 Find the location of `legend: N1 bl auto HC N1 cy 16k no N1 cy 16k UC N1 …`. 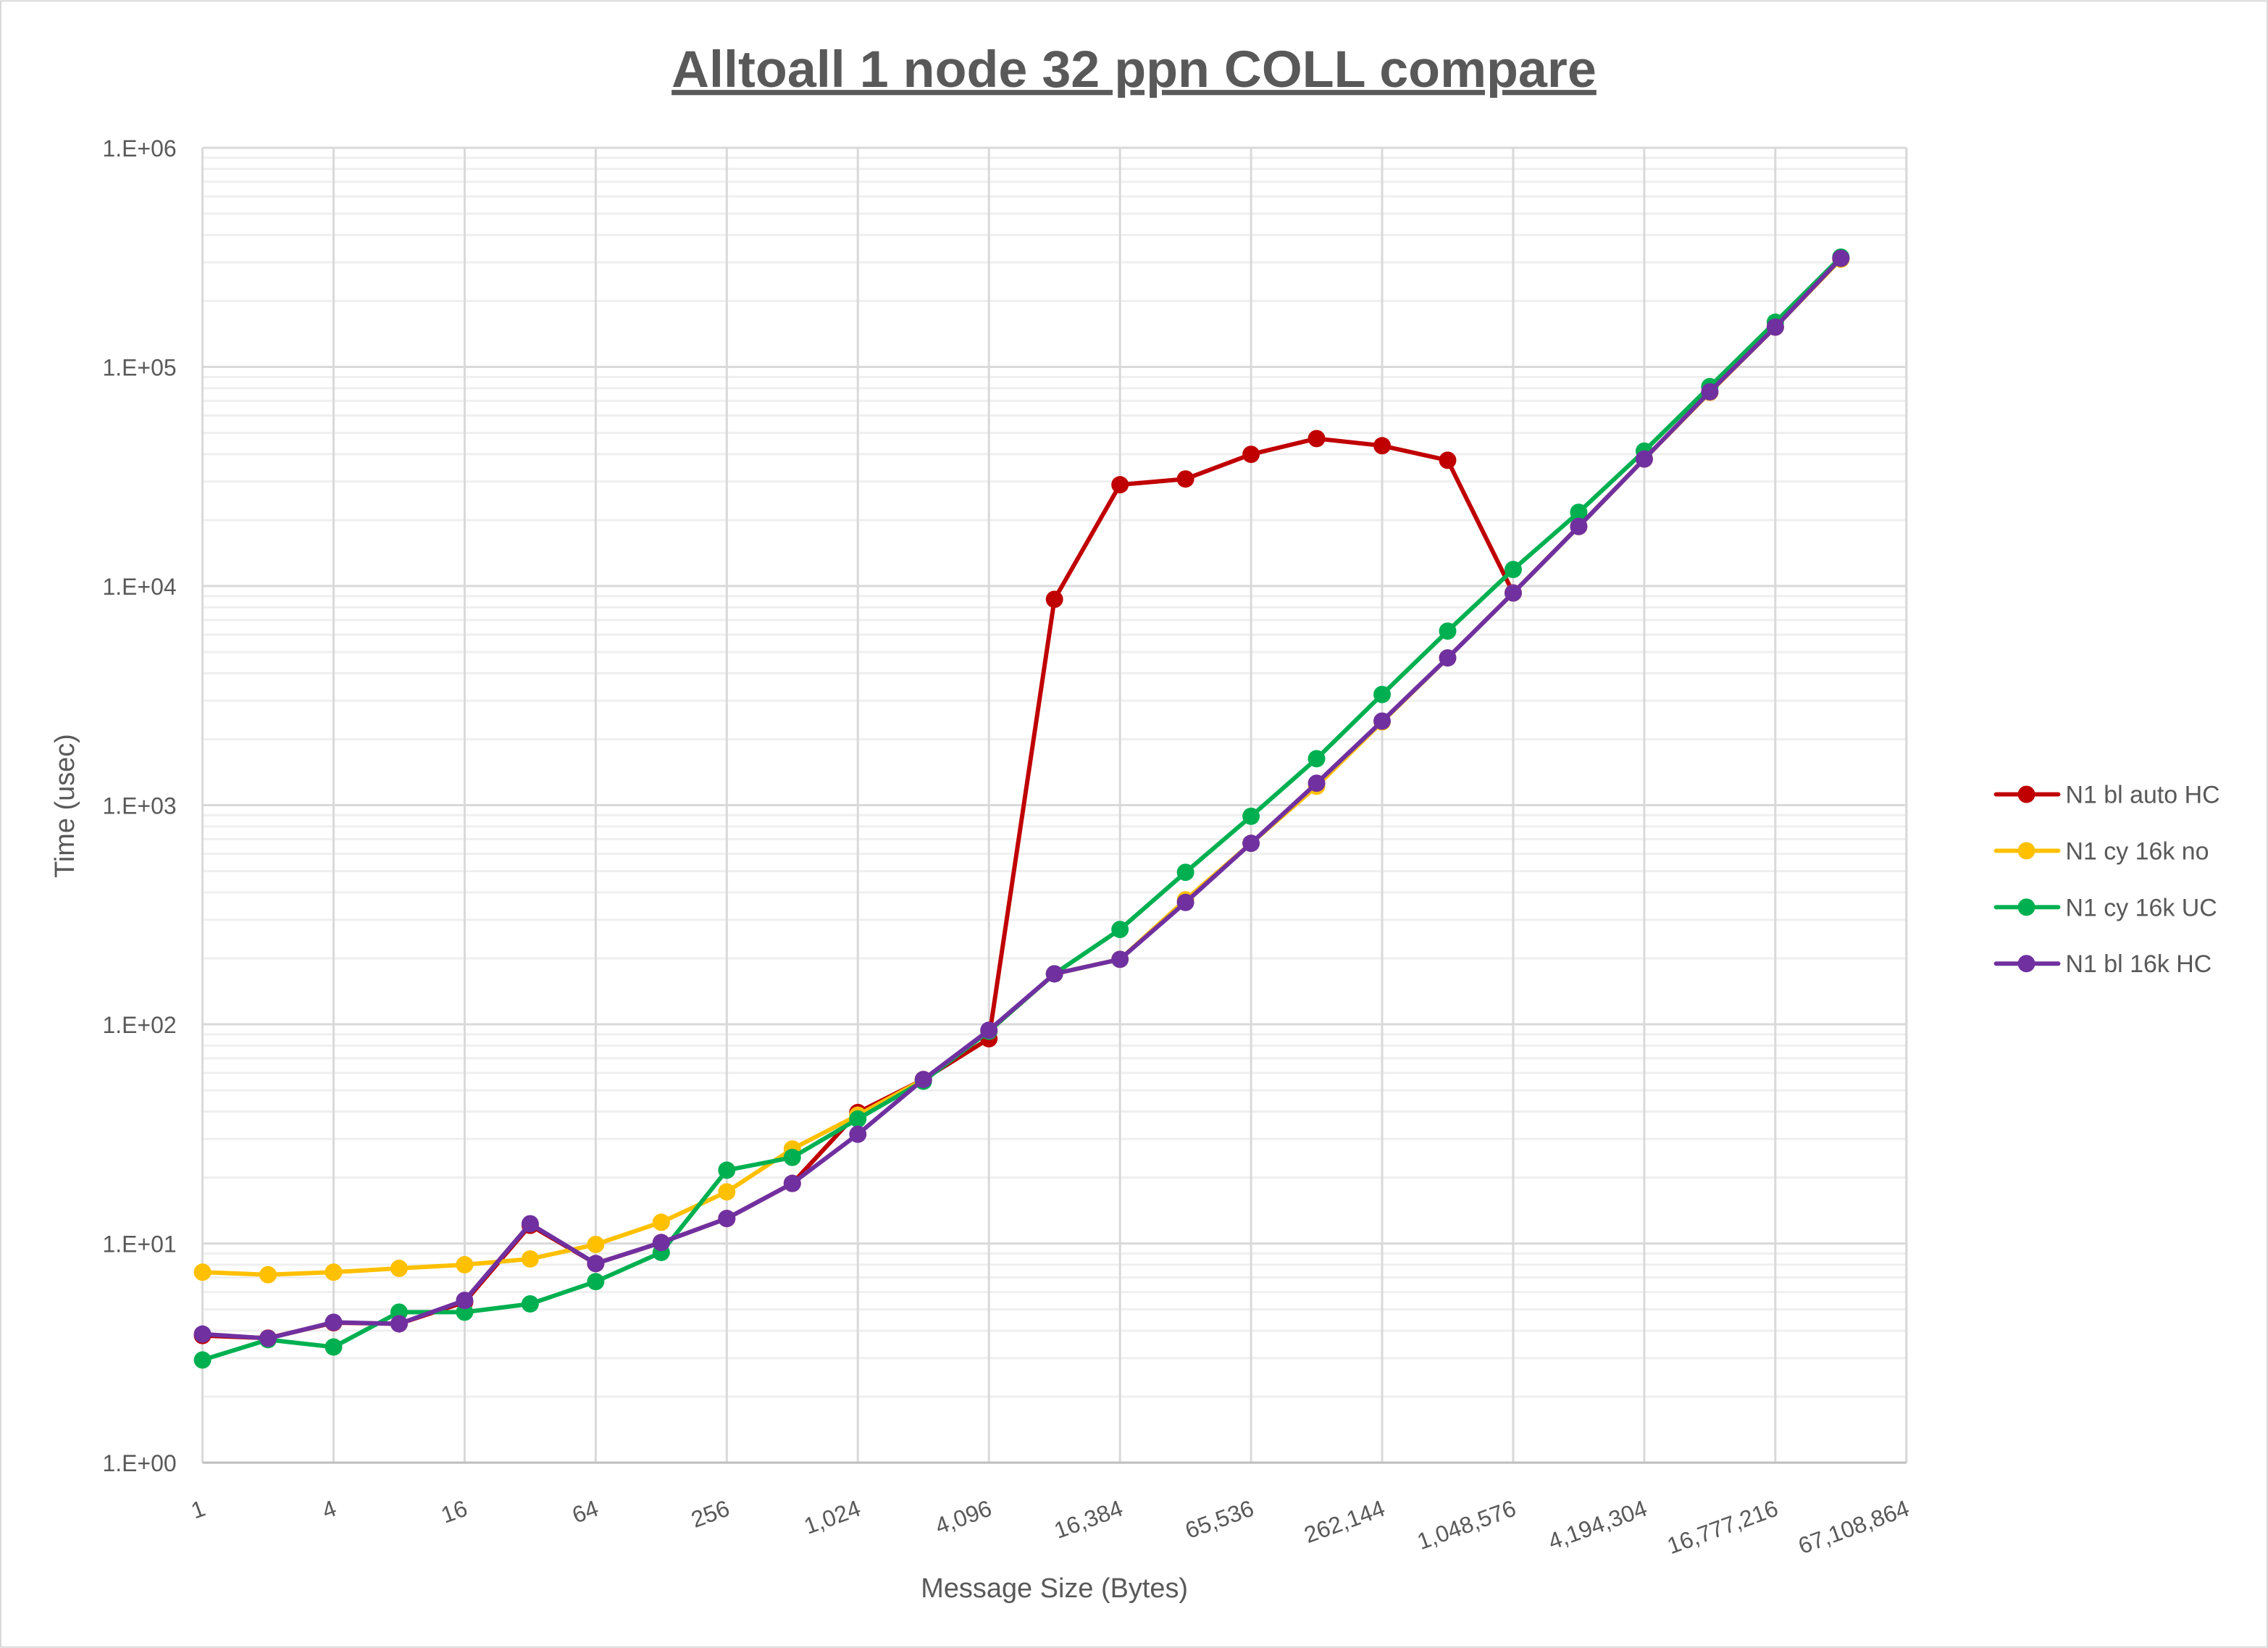

legend: N1 bl auto HC N1 cy 16k no N1 cy 16k UC N1 … is located at coordinates (2106, 880).